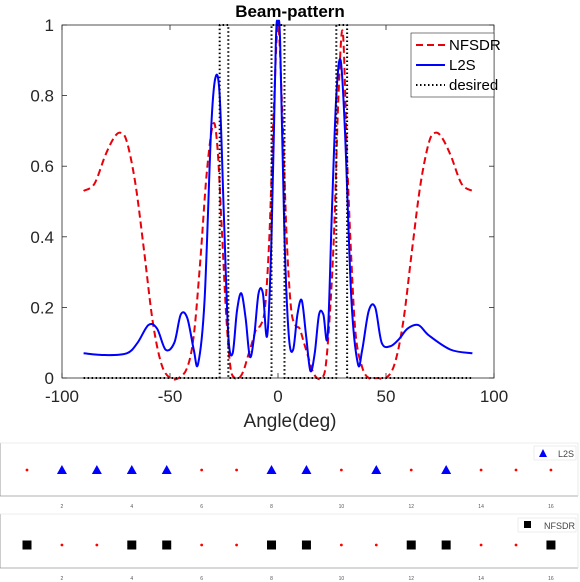 Image resolution: width=580 pixels, height=582 pixels. Describe the element at coordinates (290, 11) in the screenshot. I see `chart-title: Beam-pattern` at that location.